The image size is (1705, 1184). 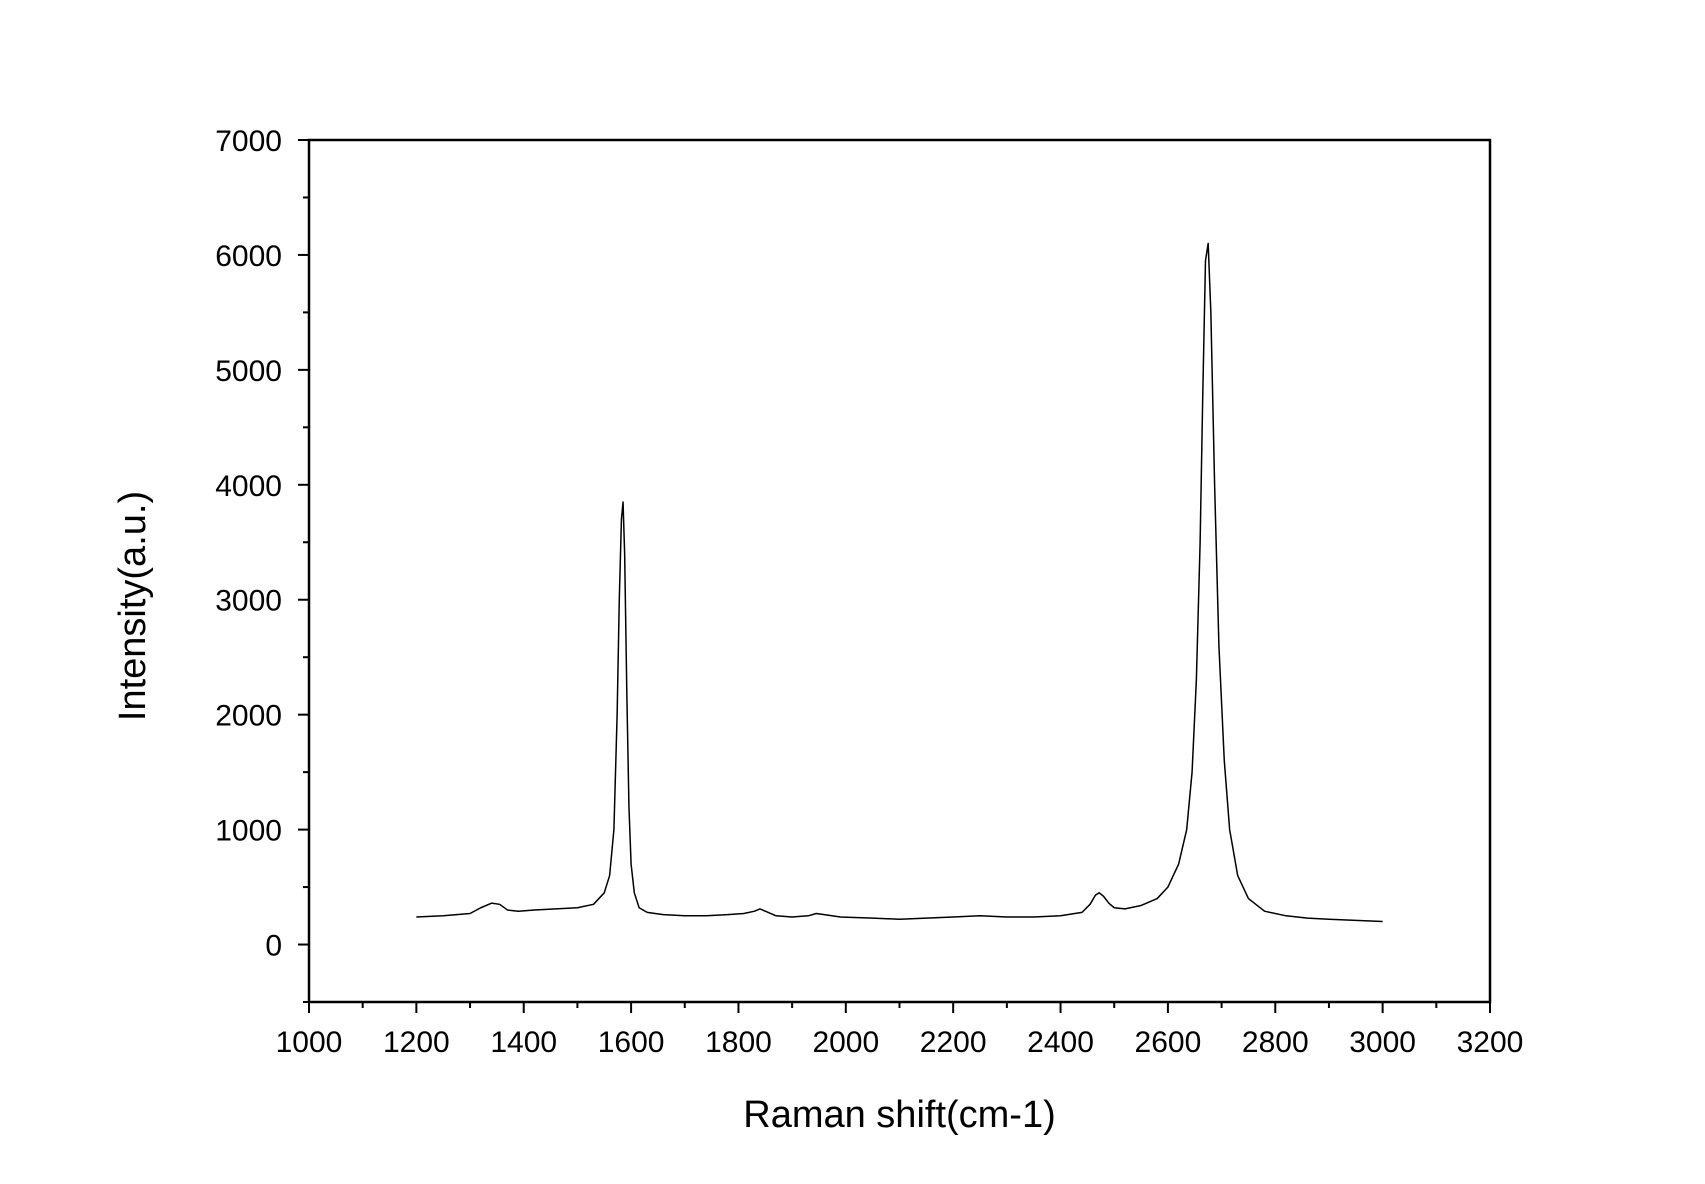 What do you see at coordinates (248, 716) in the screenshot?
I see `y-tick-label: 2000` at bounding box center [248, 716].